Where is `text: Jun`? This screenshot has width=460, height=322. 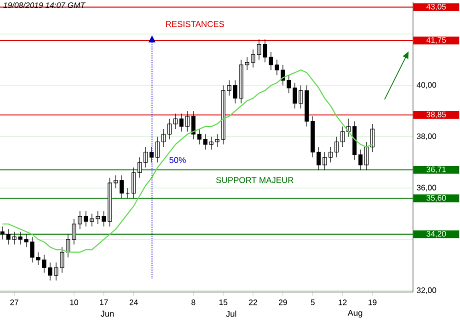 text: Jun is located at coordinates (107, 313).